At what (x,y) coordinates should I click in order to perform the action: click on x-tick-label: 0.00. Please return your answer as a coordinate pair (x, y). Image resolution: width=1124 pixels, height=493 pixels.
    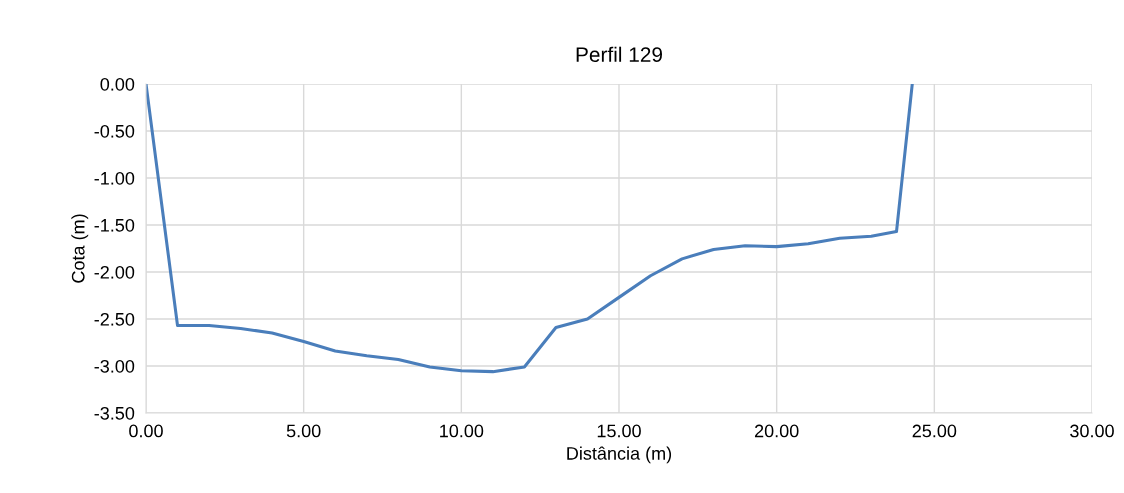
    Looking at the image, I should click on (146, 431).